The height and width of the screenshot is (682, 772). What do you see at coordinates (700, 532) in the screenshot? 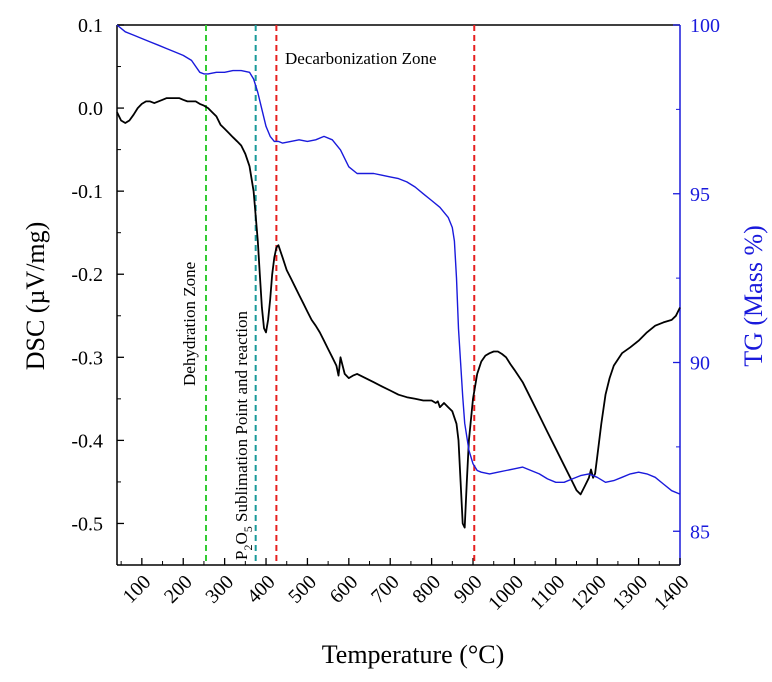
I see `y-right-tick-label: 85` at bounding box center [700, 532].